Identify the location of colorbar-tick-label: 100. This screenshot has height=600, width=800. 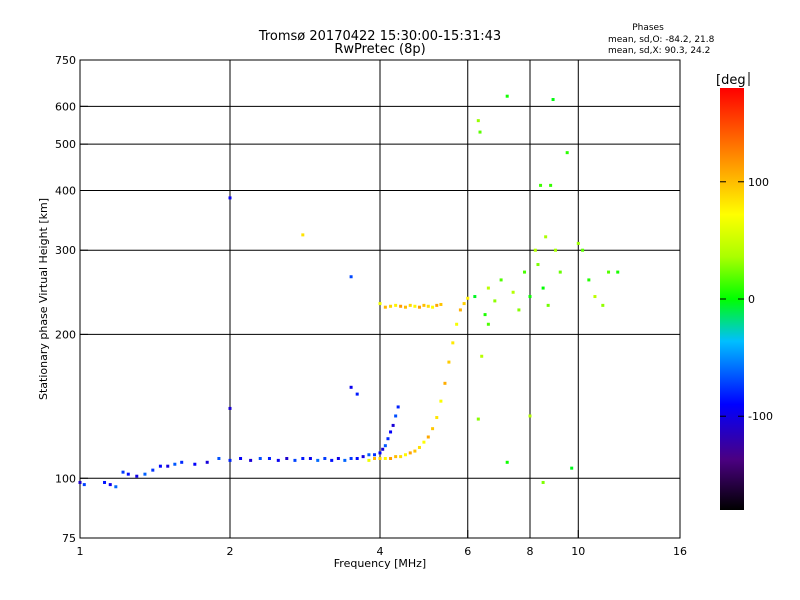
(758, 182).